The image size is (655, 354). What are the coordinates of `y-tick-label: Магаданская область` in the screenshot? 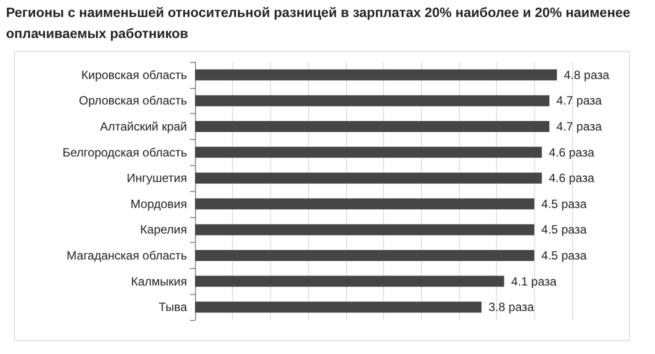 It's located at (126, 255).